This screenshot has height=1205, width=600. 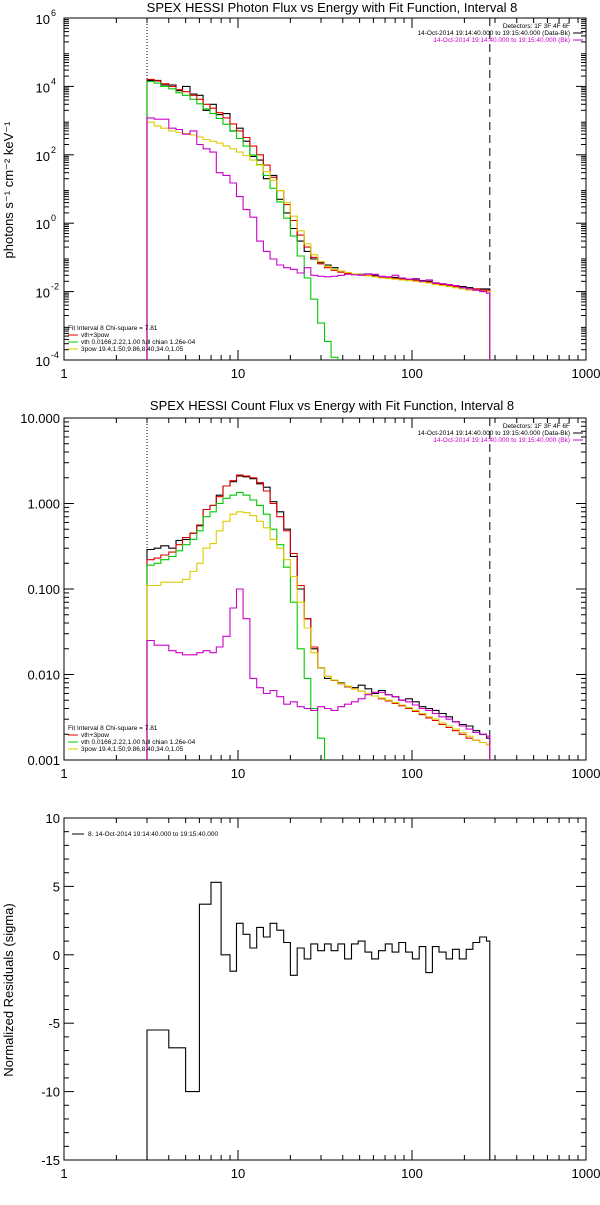 I want to click on y-tick-exponent: 2, so click(x=53, y=150).